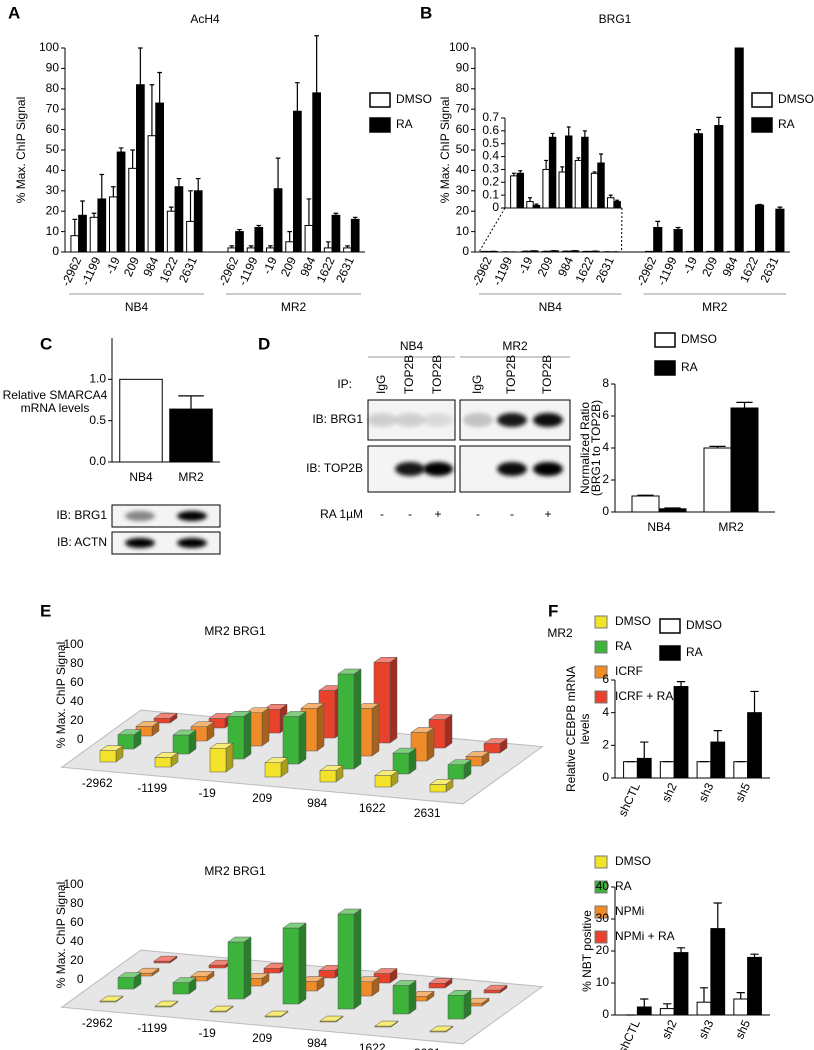 This screenshot has height=1050, width=814. Describe the element at coordinates (690, 265) in the screenshot. I see `x-tick-label: -19` at that location.